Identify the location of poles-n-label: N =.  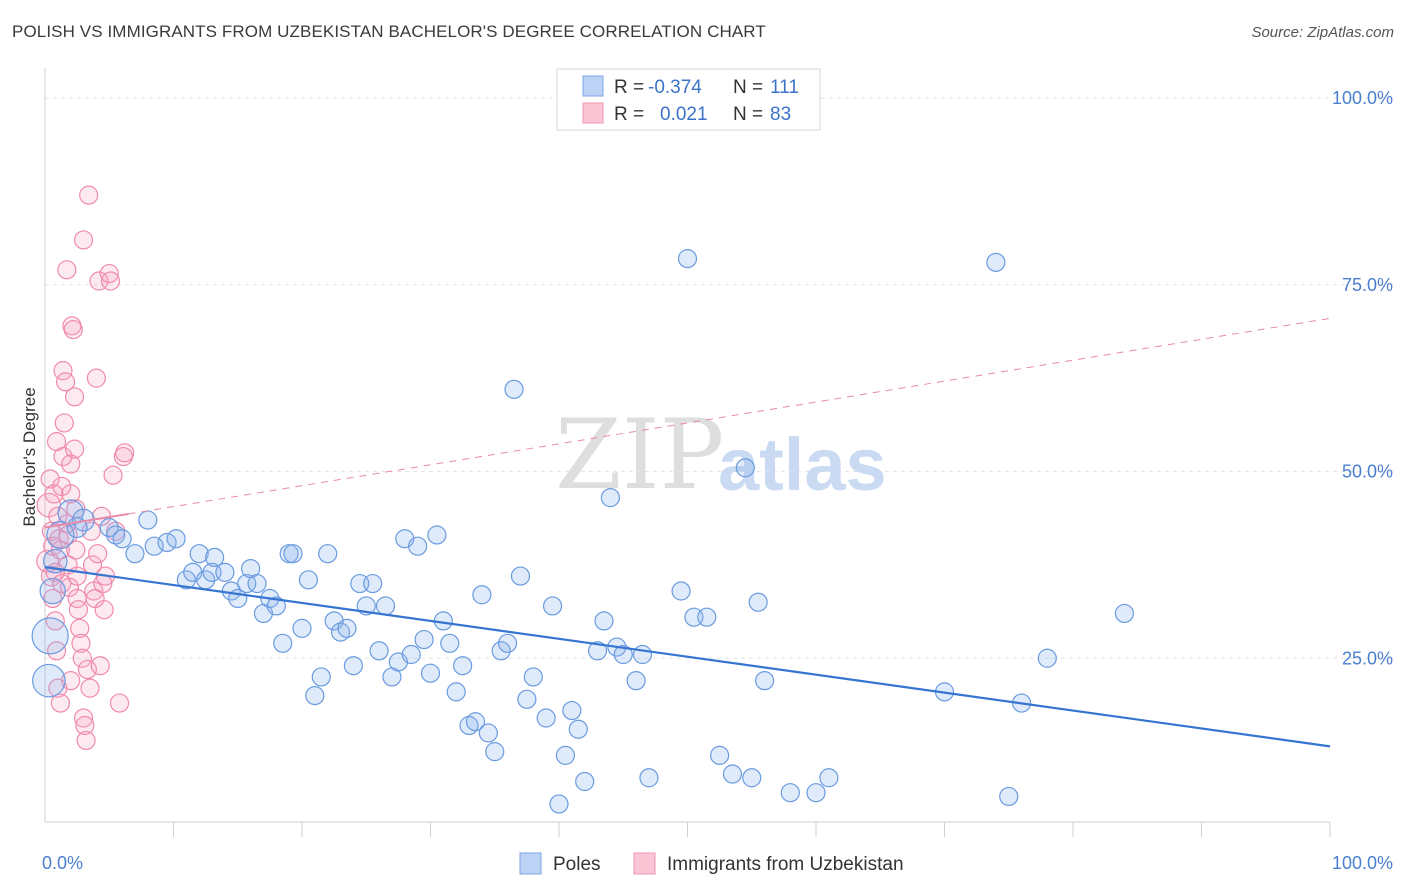
(748, 87).